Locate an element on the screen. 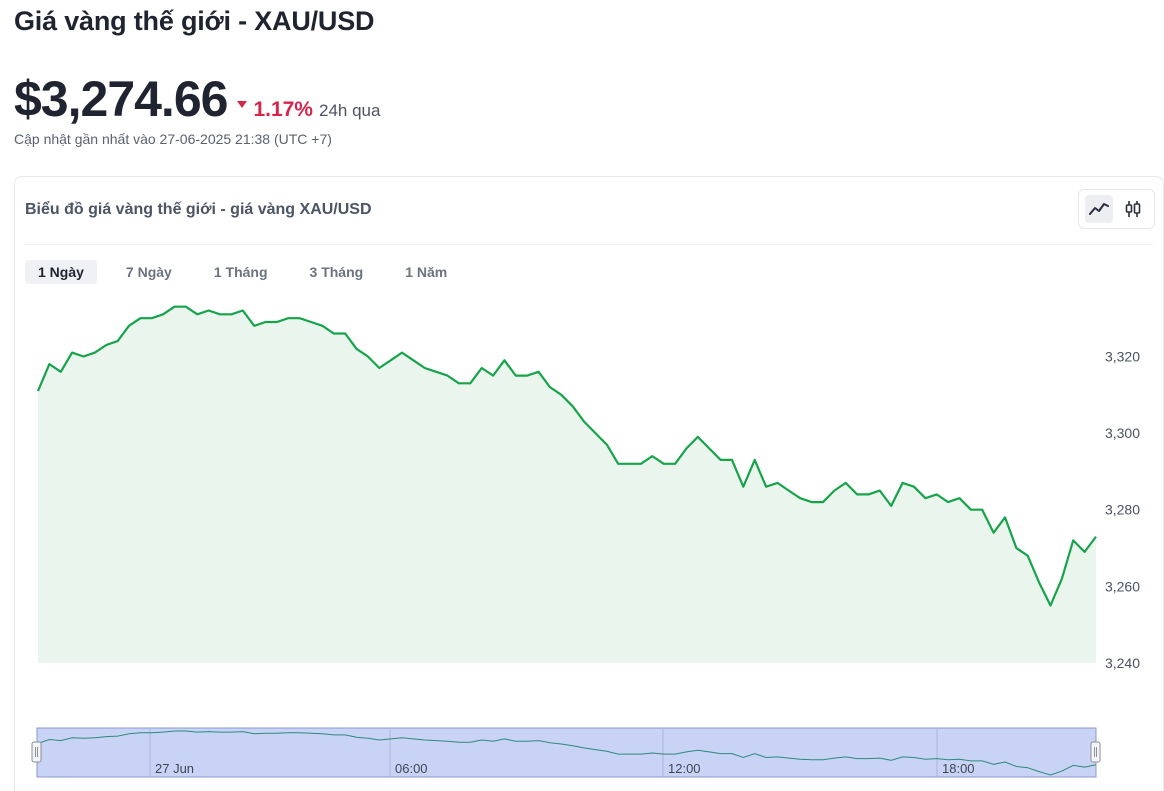 This screenshot has width=1164, height=791. tab-1-day: 1 Ngày is located at coordinates (61, 272).